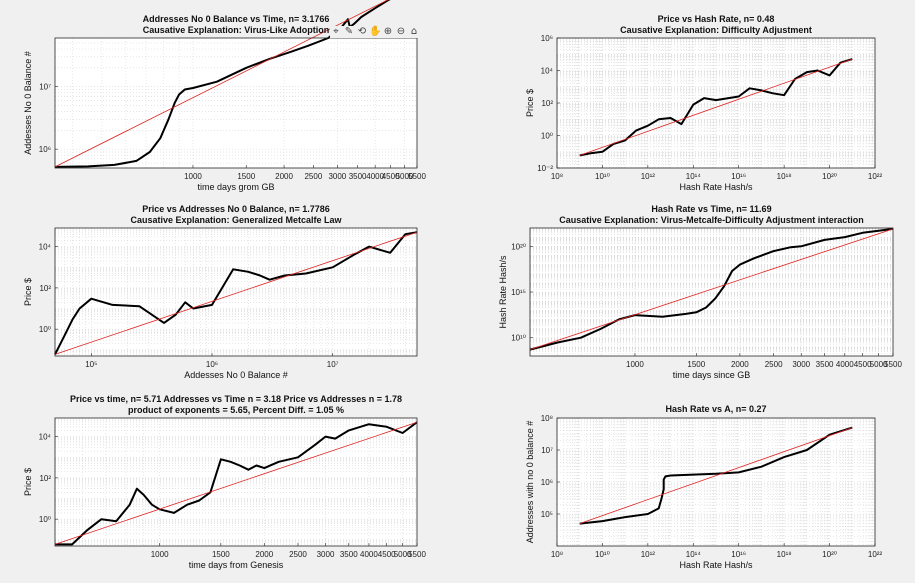 The width and height of the screenshot is (915, 583). I want to click on x-tick-label: 10¹⁰, so click(602, 554).